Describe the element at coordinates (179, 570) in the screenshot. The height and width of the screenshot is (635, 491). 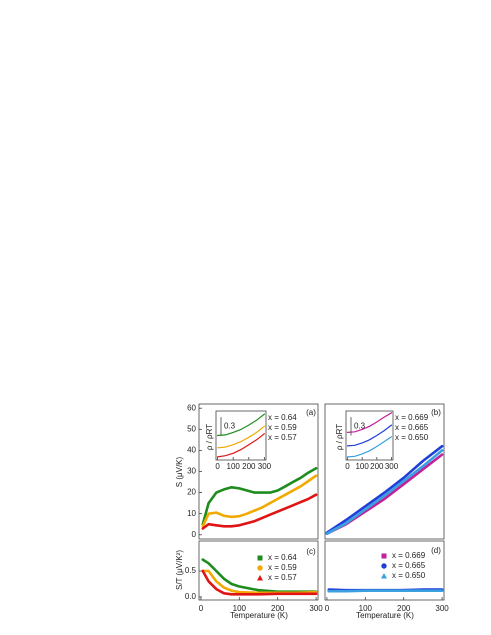
I see `y-axis-label: S/T (μV/K²)` at that location.